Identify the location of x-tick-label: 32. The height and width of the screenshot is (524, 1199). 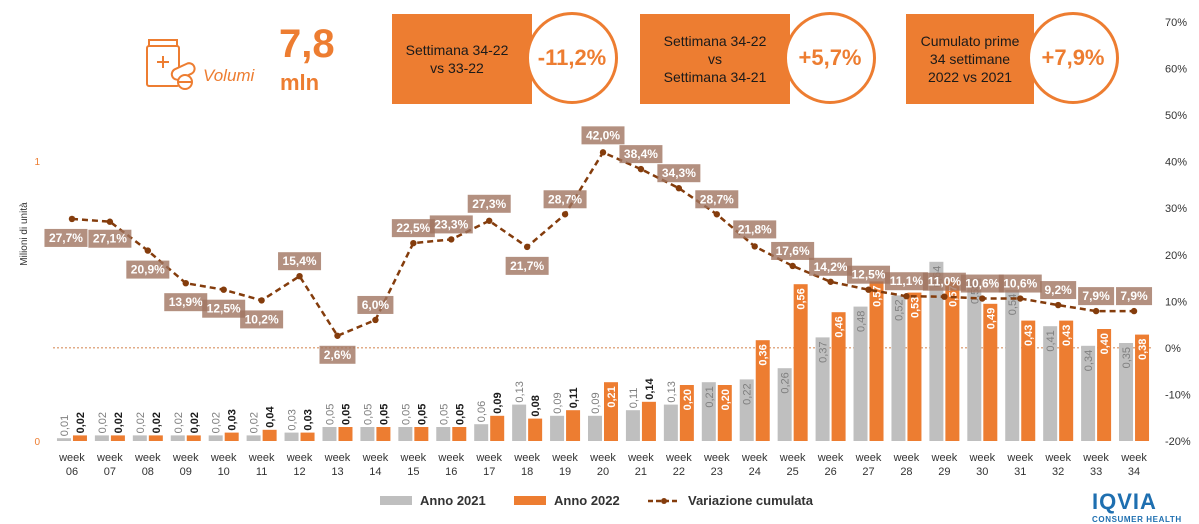
(1058, 472).